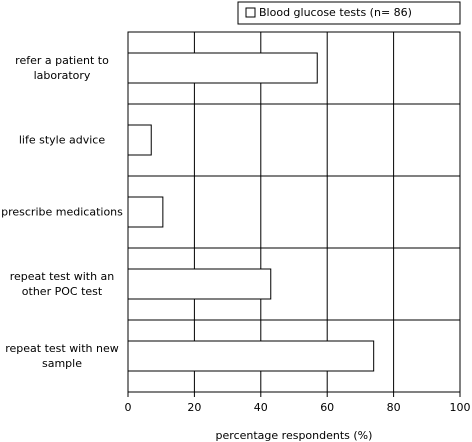 The width and height of the screenshot is (472, 442). I want to click on x-tick-label: 40, so click(261, 407).